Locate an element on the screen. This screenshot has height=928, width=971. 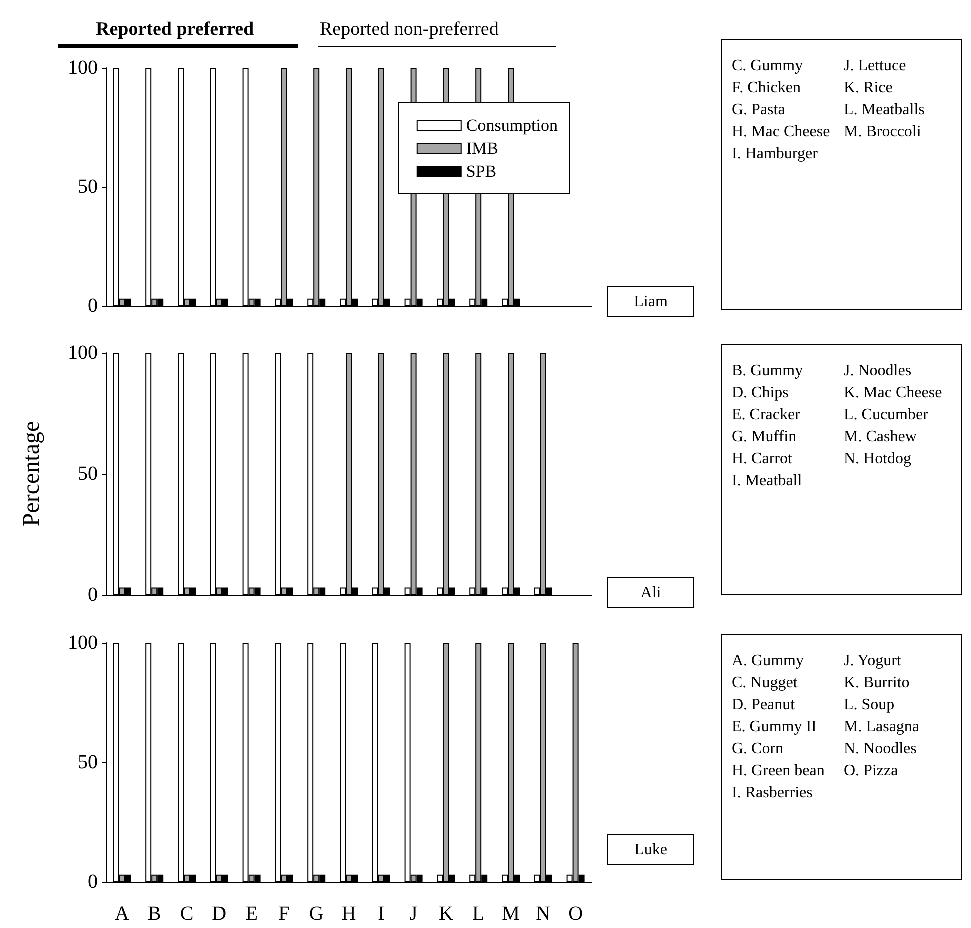
text: N. Noodles is located at coordinates (880, 749).